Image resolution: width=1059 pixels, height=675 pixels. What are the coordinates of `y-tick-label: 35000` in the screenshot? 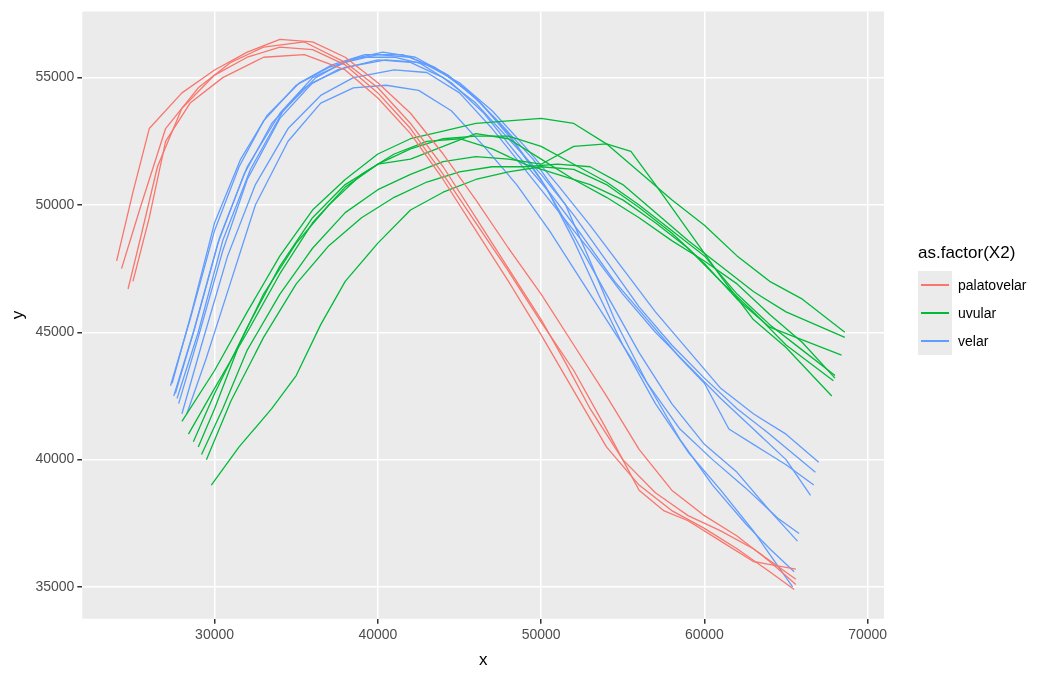 It's located at (55, 585).